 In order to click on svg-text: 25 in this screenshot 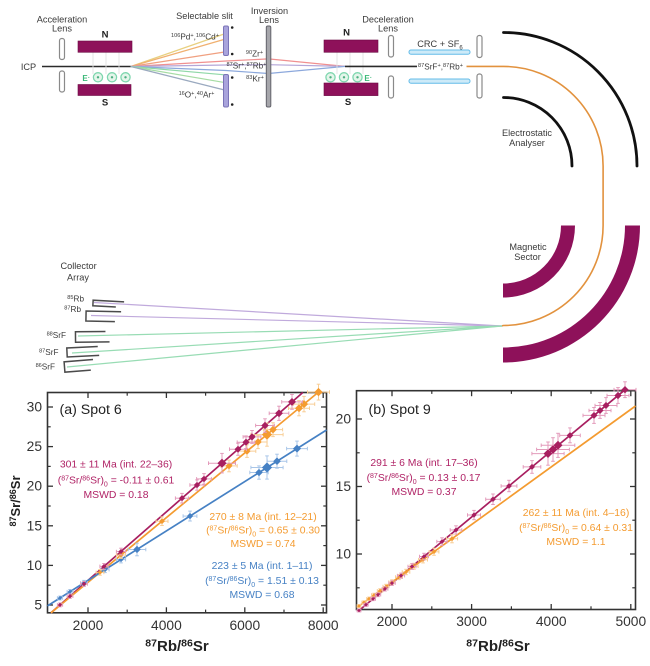, I will do `click(35, 446)`.